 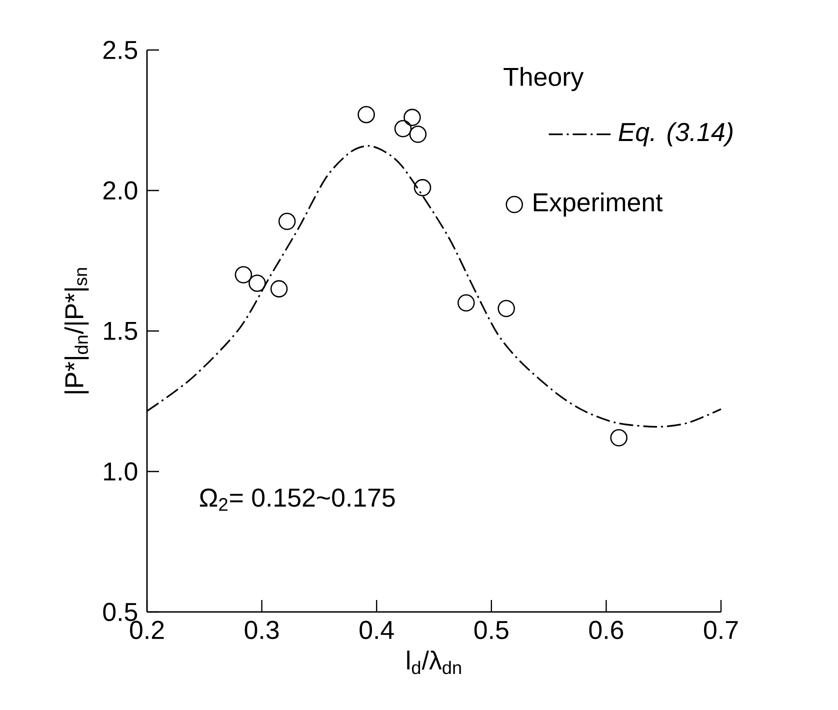 What do you see at coordinates (721, 630) in the screenshot?
I see `x-tick-label: 0.7` at bounding box center [721, 630].